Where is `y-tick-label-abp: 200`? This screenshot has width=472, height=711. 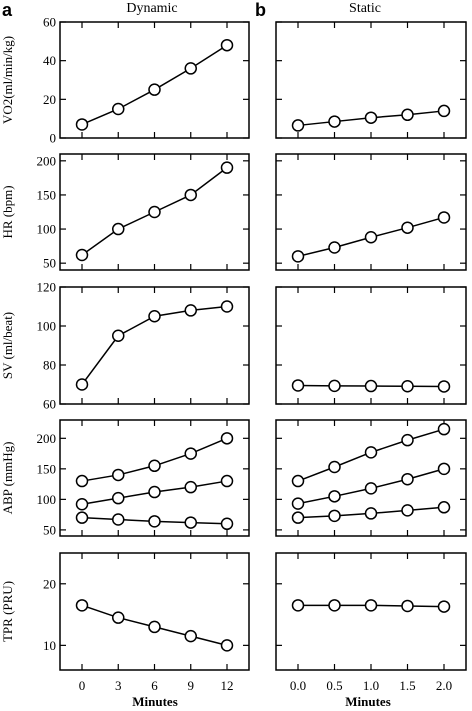 y-tick-label-abp: 200 is located at coordinates (47, 438).